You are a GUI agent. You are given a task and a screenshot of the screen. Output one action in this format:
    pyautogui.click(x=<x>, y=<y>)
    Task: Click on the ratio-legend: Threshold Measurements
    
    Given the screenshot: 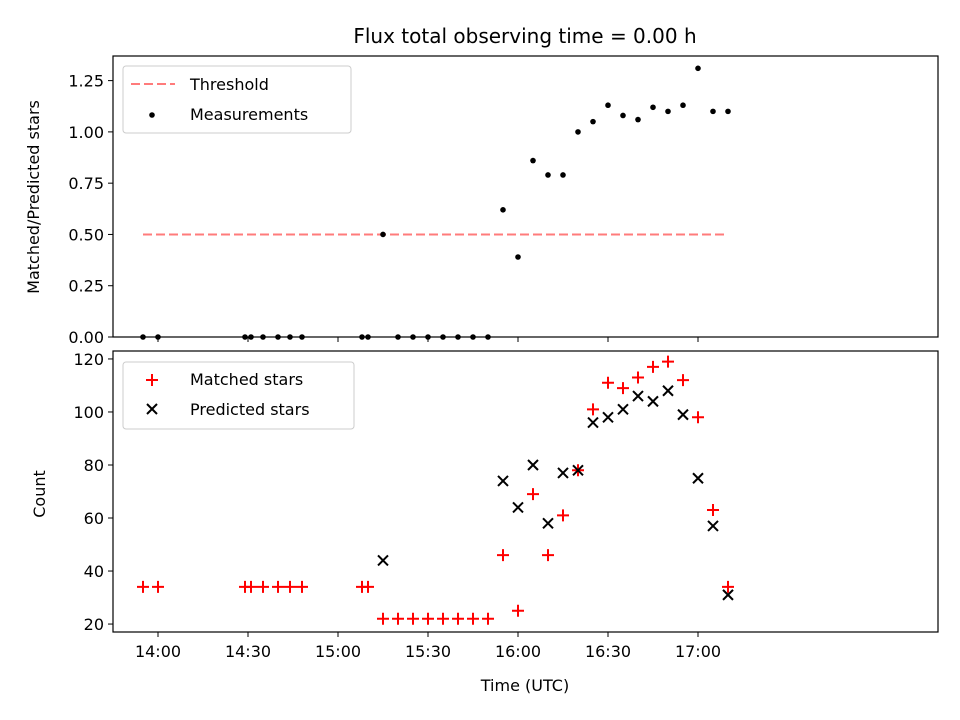 What is the action you would take?
    pyautogui.click(x=237, y=99)
    